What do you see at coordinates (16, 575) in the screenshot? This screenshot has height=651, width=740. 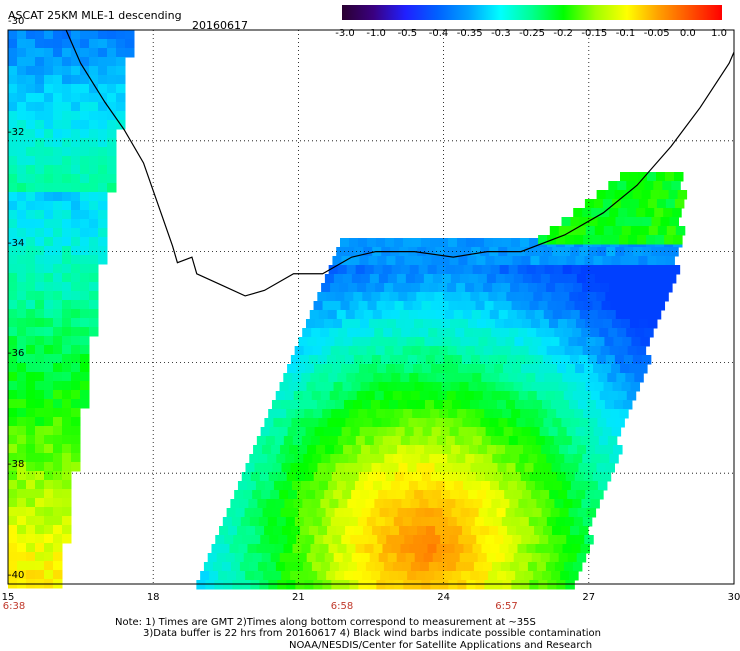 I see `latitude-label: -40` at bounding box center [16, 575].